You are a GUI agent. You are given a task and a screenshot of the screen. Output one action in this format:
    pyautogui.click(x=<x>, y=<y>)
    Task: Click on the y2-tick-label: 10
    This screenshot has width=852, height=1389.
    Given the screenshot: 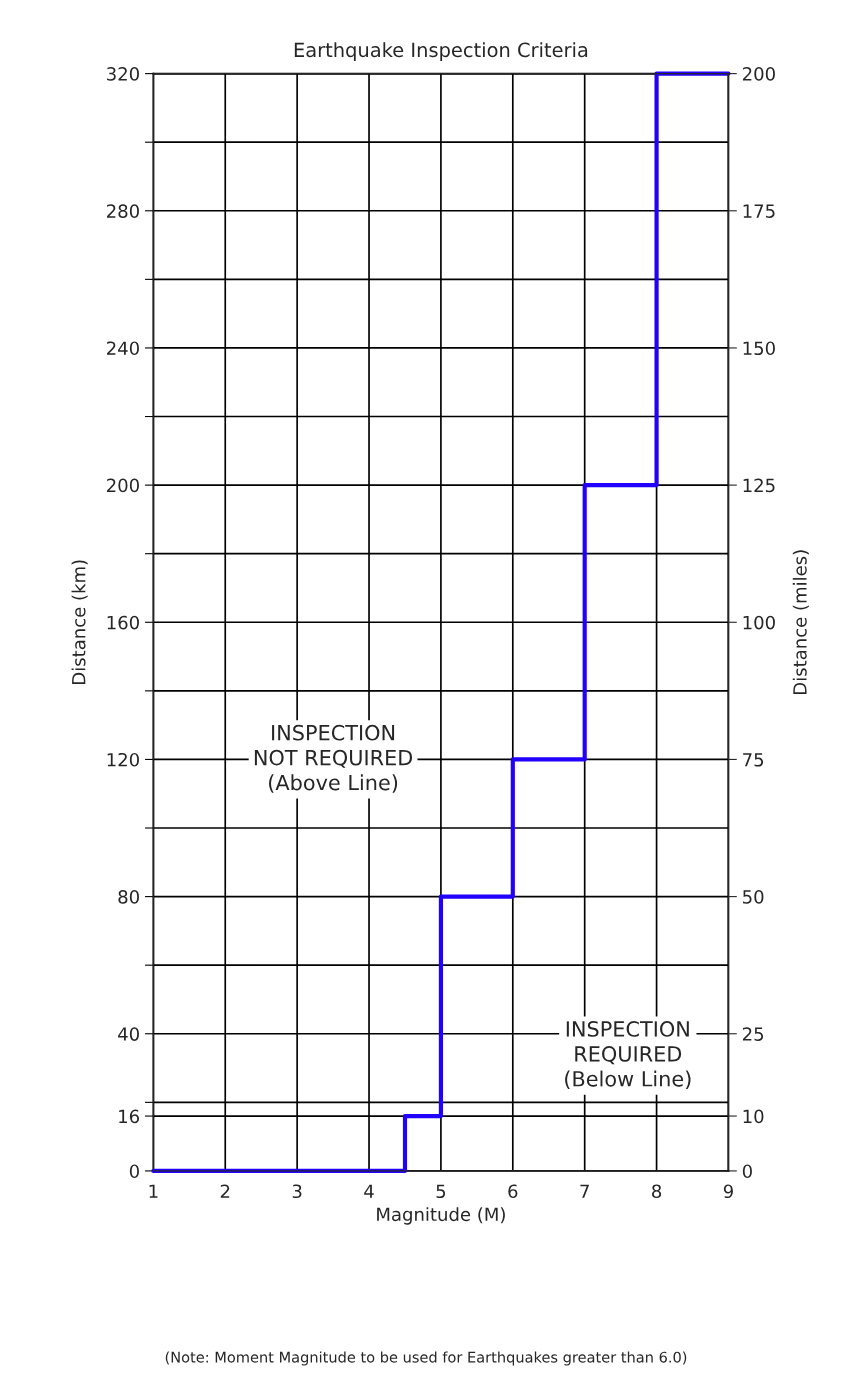 What is the action you would take?
    pyautogui.click(x=753, y=1116)
    